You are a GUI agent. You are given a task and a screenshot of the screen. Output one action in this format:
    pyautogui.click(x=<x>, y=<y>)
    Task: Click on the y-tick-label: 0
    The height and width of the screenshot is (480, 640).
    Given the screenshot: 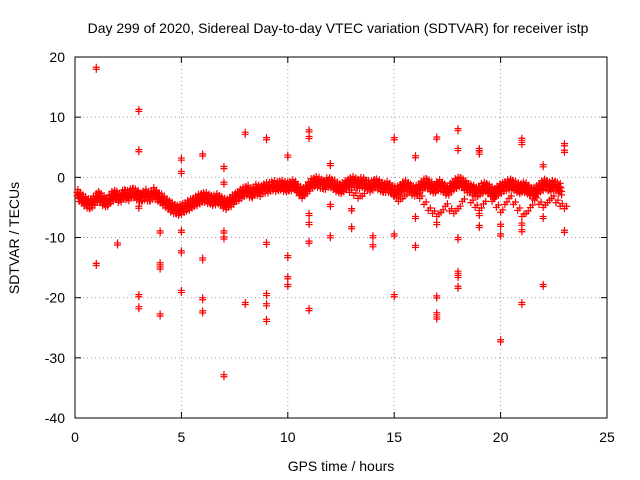 What is the action you would take?
    pyautogui.click(x=61, y=177)
    